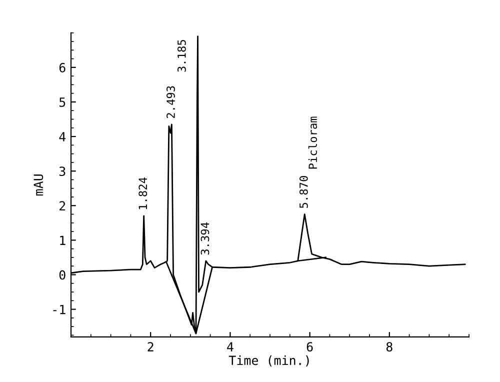 The image size is (500, 382). Describe the element at coordinates (181, 56) in the screenshot. I see `annotation: 3.185` at that location.